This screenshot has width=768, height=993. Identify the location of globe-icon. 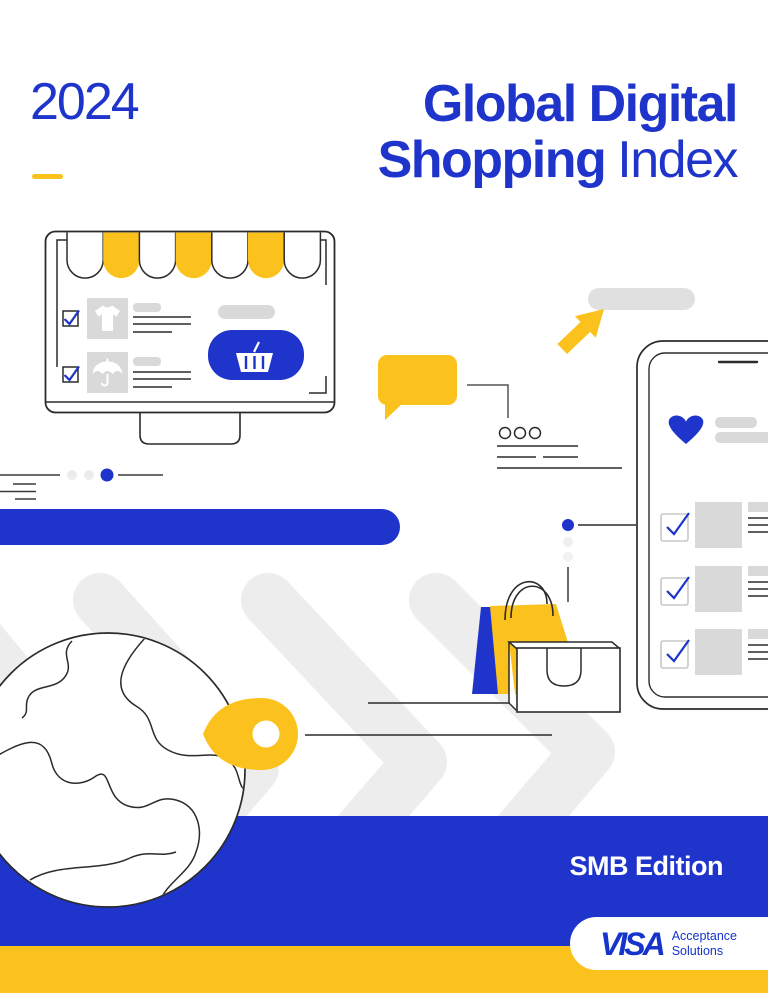
(123, 770).